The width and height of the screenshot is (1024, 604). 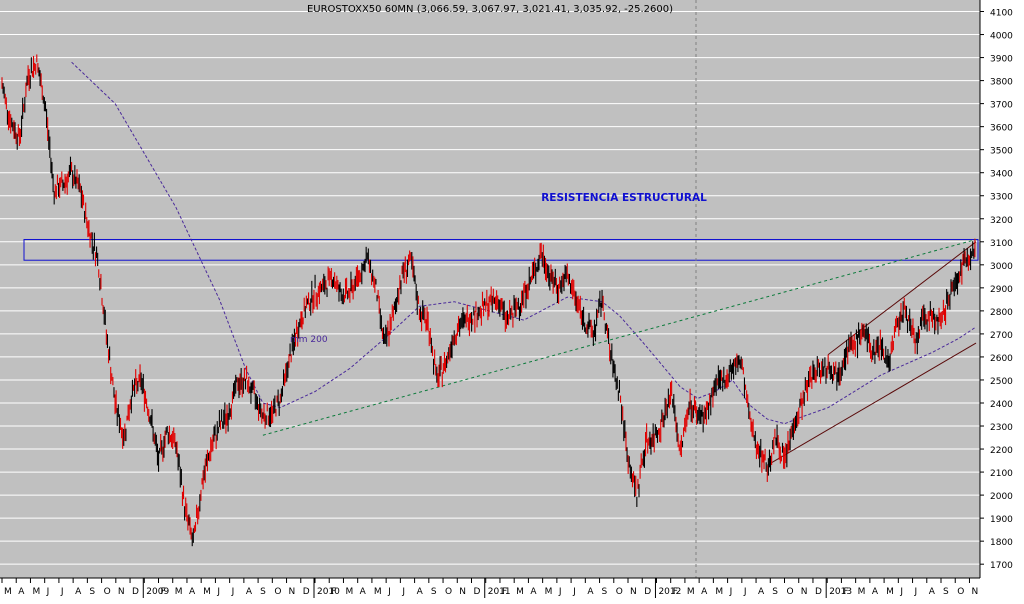 I want to click on resistance-label: RESISTENCIA ESTRUCTURAL, so click(x=624, y=198).